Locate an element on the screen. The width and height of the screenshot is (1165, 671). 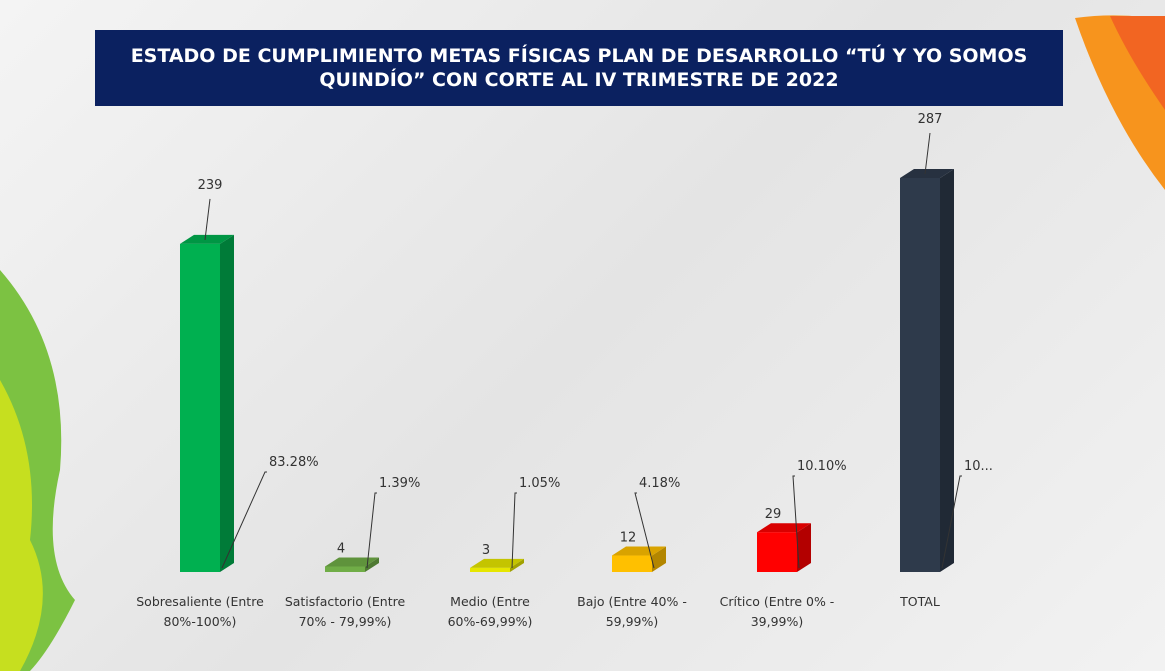
value-label: 3 is located at coordinates (486, 550).